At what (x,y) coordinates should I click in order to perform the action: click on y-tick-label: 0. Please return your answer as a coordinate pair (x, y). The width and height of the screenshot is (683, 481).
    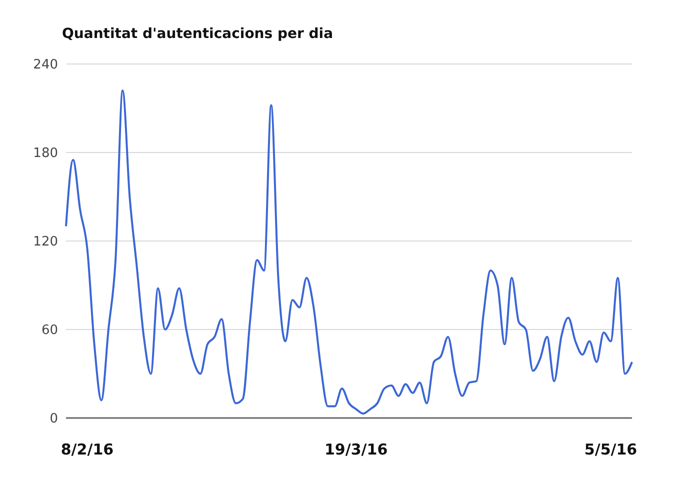
    Looking at the image, I should click on (54, 419).